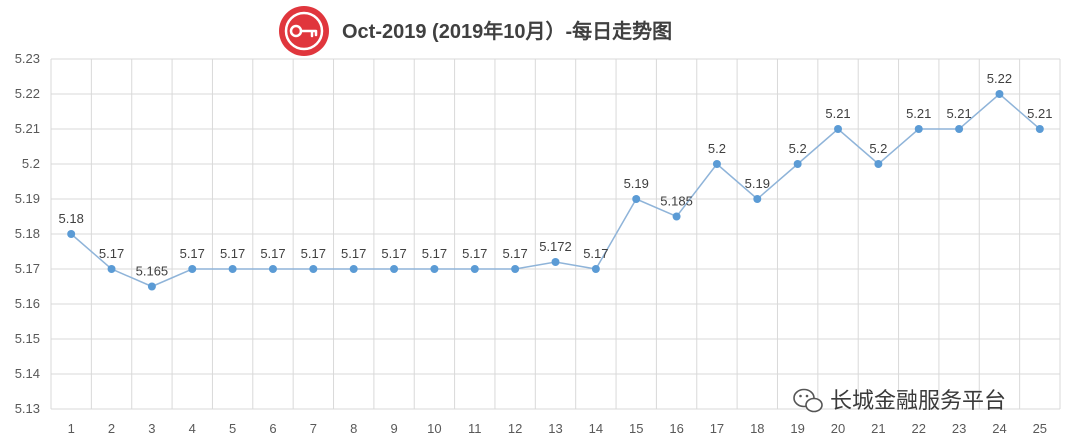  I want to click on x-tick-label: 11, so click(475, 428).